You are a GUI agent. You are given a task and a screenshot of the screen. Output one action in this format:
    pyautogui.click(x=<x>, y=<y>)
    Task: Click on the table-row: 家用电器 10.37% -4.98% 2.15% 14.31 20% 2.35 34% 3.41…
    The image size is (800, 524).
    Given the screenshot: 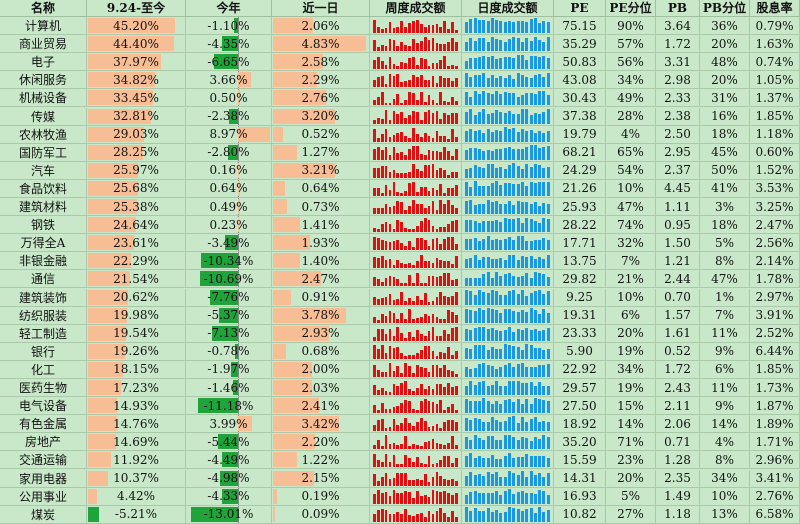 What is the action you would take?
    pyautogui.click(x=400, y=478)
    